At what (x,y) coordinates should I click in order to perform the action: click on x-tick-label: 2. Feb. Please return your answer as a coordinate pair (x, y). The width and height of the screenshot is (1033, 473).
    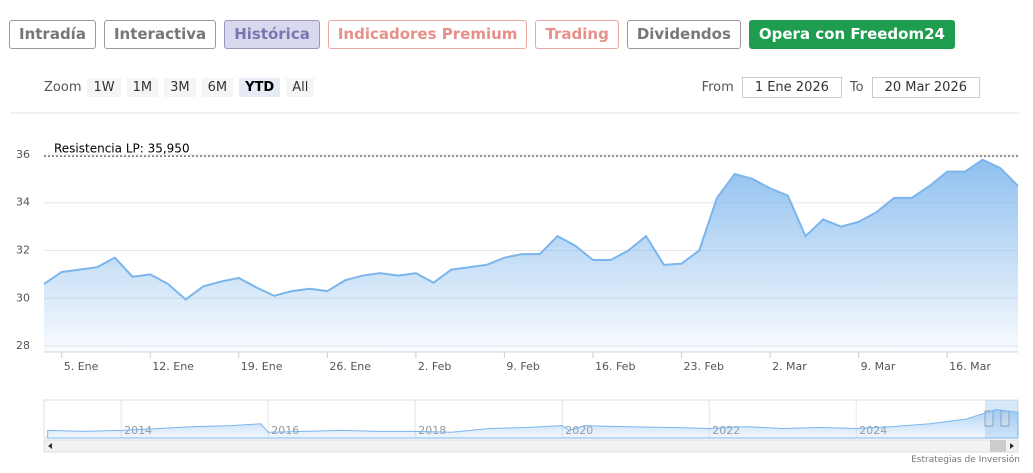
    Looking at the image, I should click on (434, 366).